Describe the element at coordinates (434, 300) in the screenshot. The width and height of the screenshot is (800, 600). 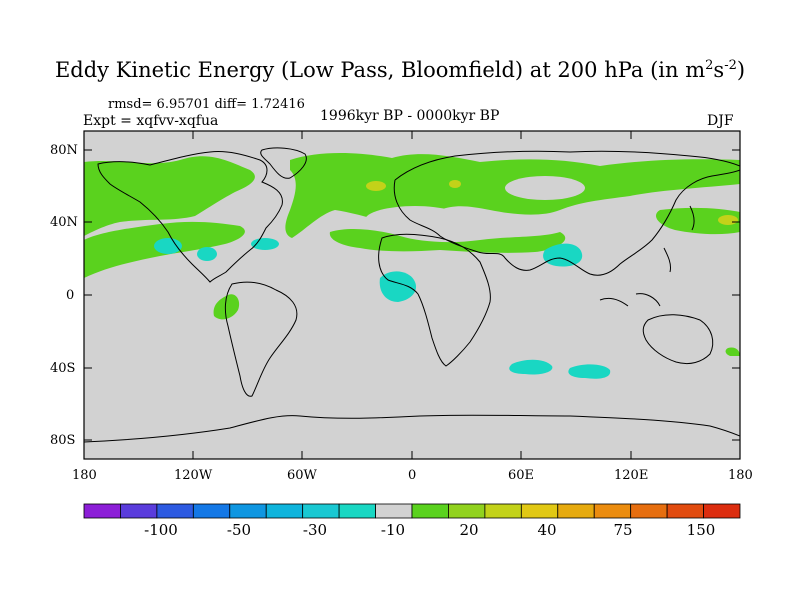
I see `coastline-africa` at that location.